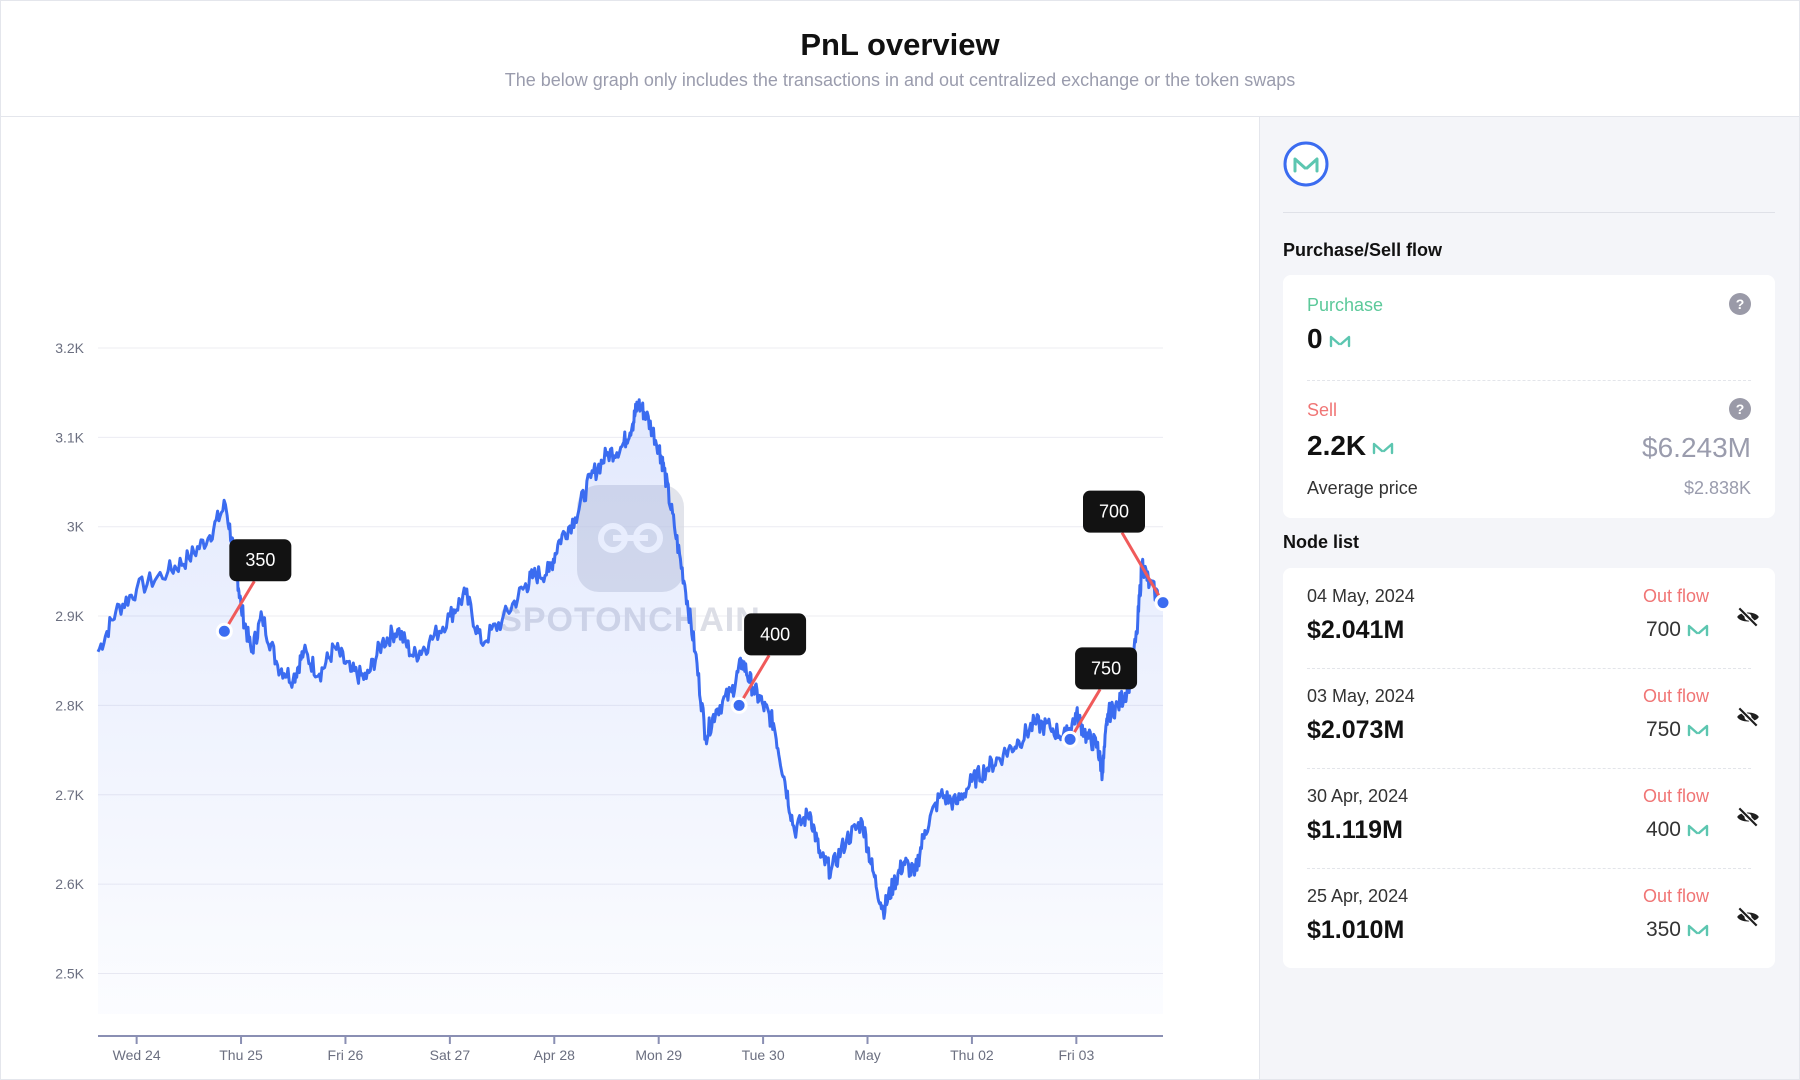 The image size is (1800, 1080). I want to click on panel-divider, so click(1529, 212).